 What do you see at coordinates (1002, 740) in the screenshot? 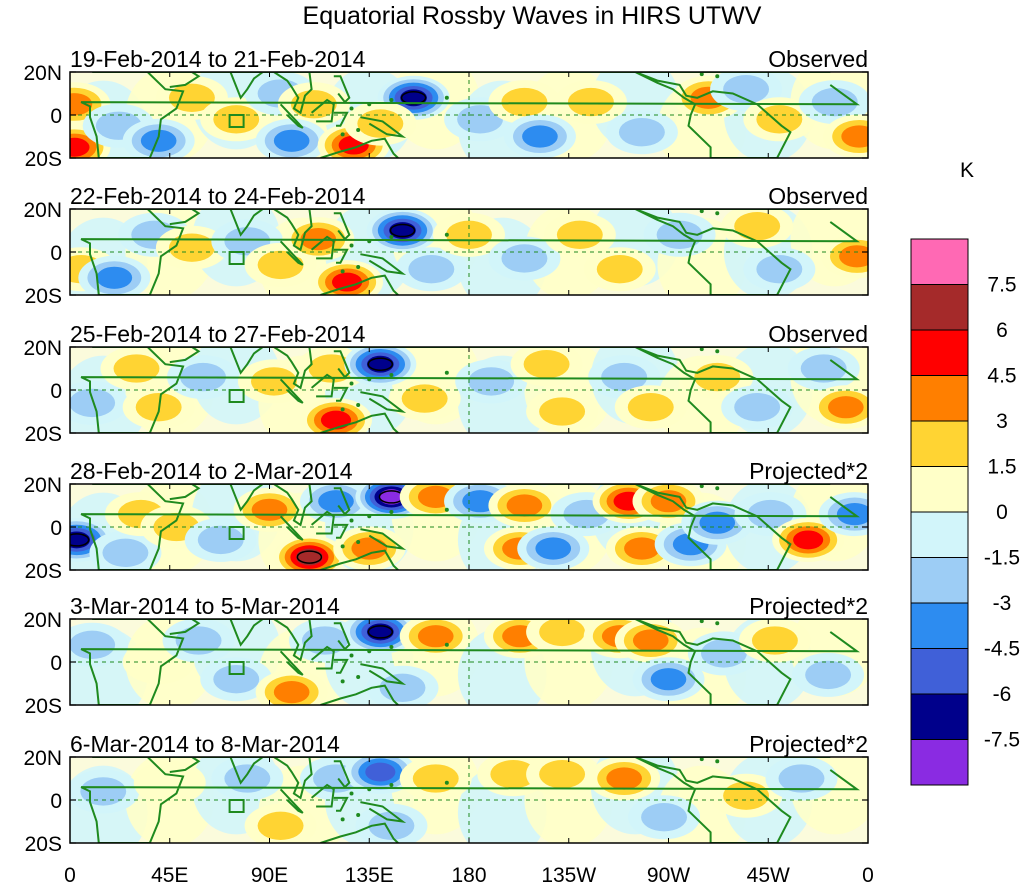
I see `colorbar-label: -7.5` at bounding box center [1002, 740].